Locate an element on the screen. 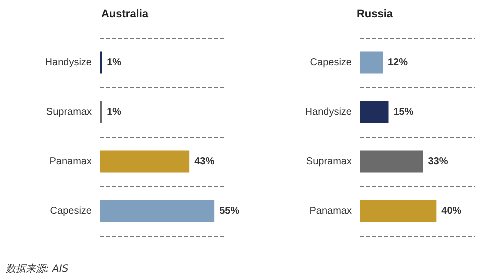 The image size is (500, 279). source-note: 数据来源: AIS is located at coordinates (37, 269).